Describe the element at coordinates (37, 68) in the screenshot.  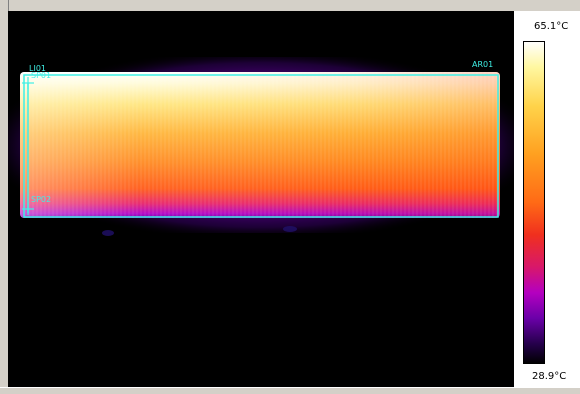
I see `line-li01-label: LI01` at that location.